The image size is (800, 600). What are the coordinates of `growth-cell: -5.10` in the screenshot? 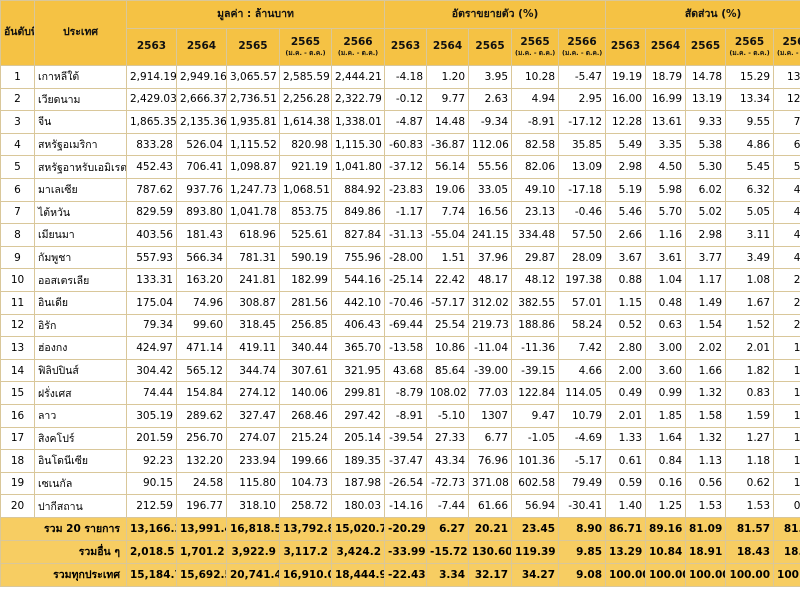 It's located at (448, 415).